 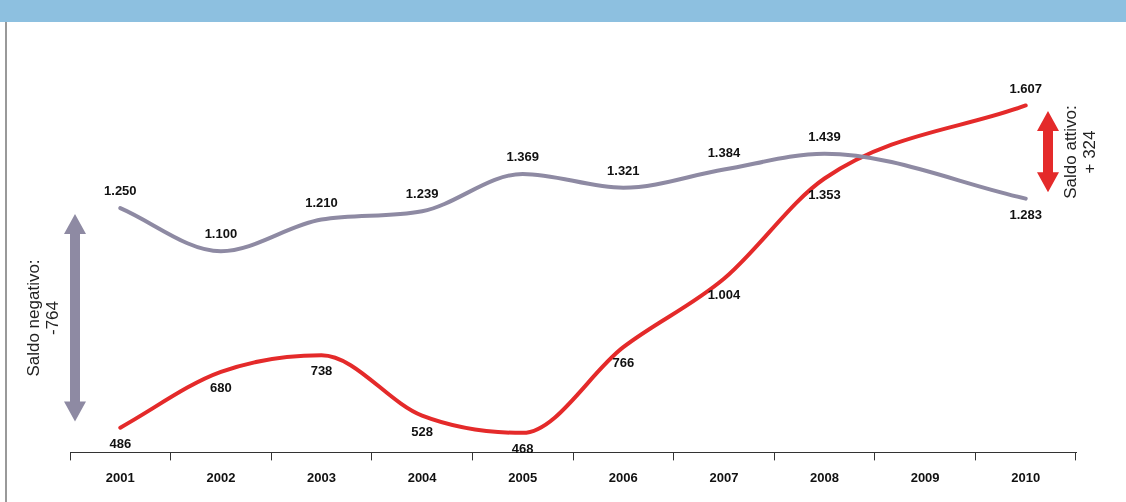 What do you see at coordinates (221, 387) in the screenshot?
I see `data-label: 680` at bounding box center [221, 387].